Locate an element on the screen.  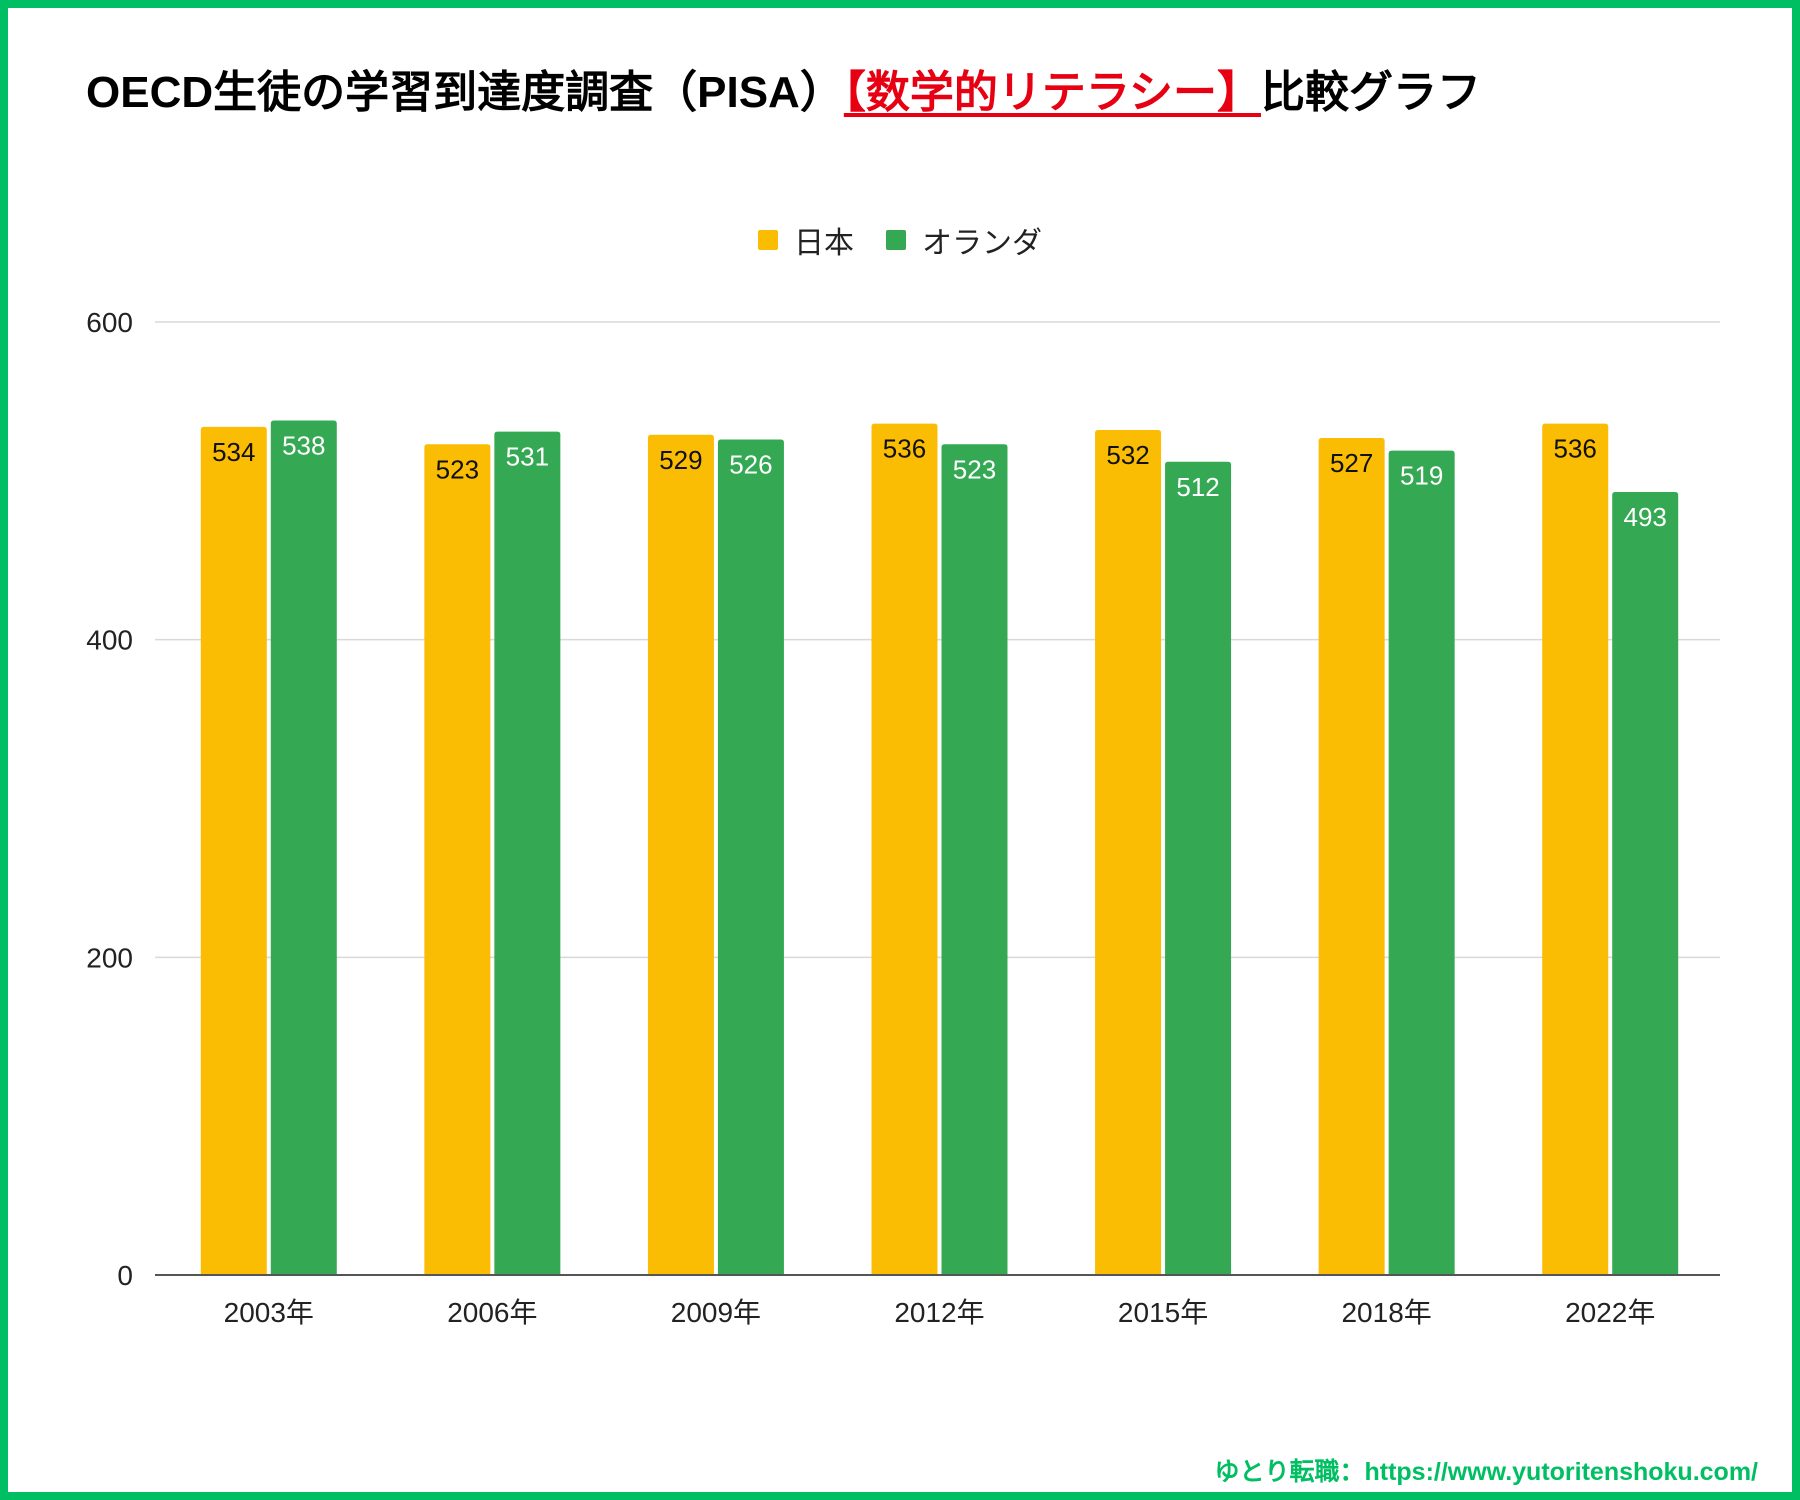
y-tick-label: 600 is located at coordinates (109, 322).